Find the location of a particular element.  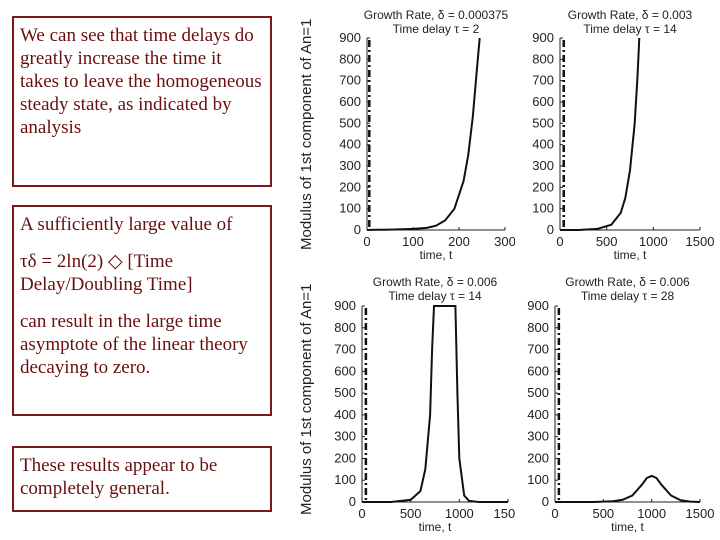

x-tick-label: 300 is located at coordinates (504, 241).